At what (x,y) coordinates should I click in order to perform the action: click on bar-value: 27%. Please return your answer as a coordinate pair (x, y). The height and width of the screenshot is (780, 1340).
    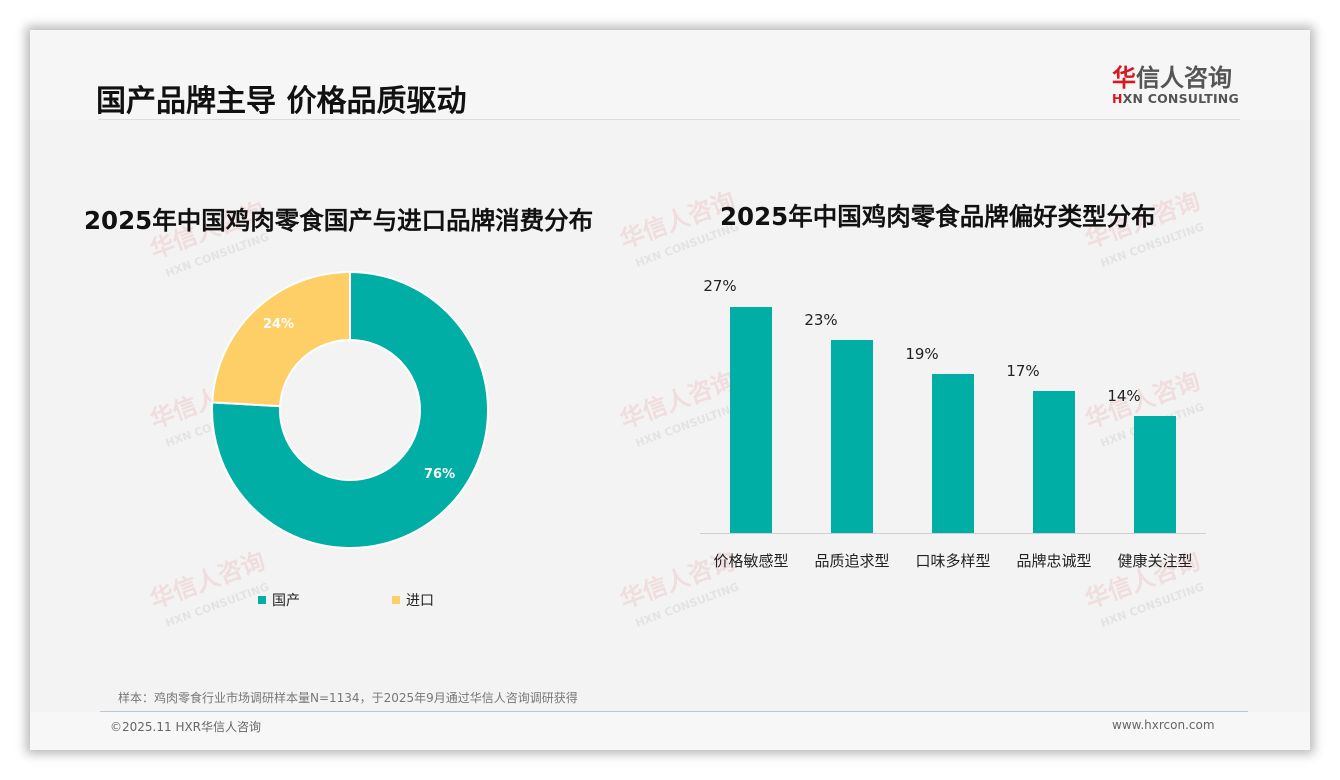
    Looking at the image, I should click on (720, 286).